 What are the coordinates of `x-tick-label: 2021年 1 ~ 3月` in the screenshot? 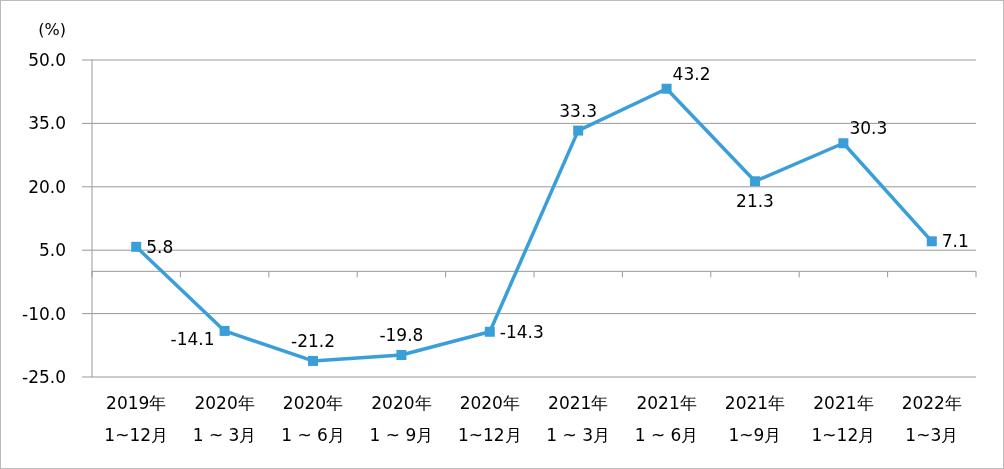 It's located at (578, 419).